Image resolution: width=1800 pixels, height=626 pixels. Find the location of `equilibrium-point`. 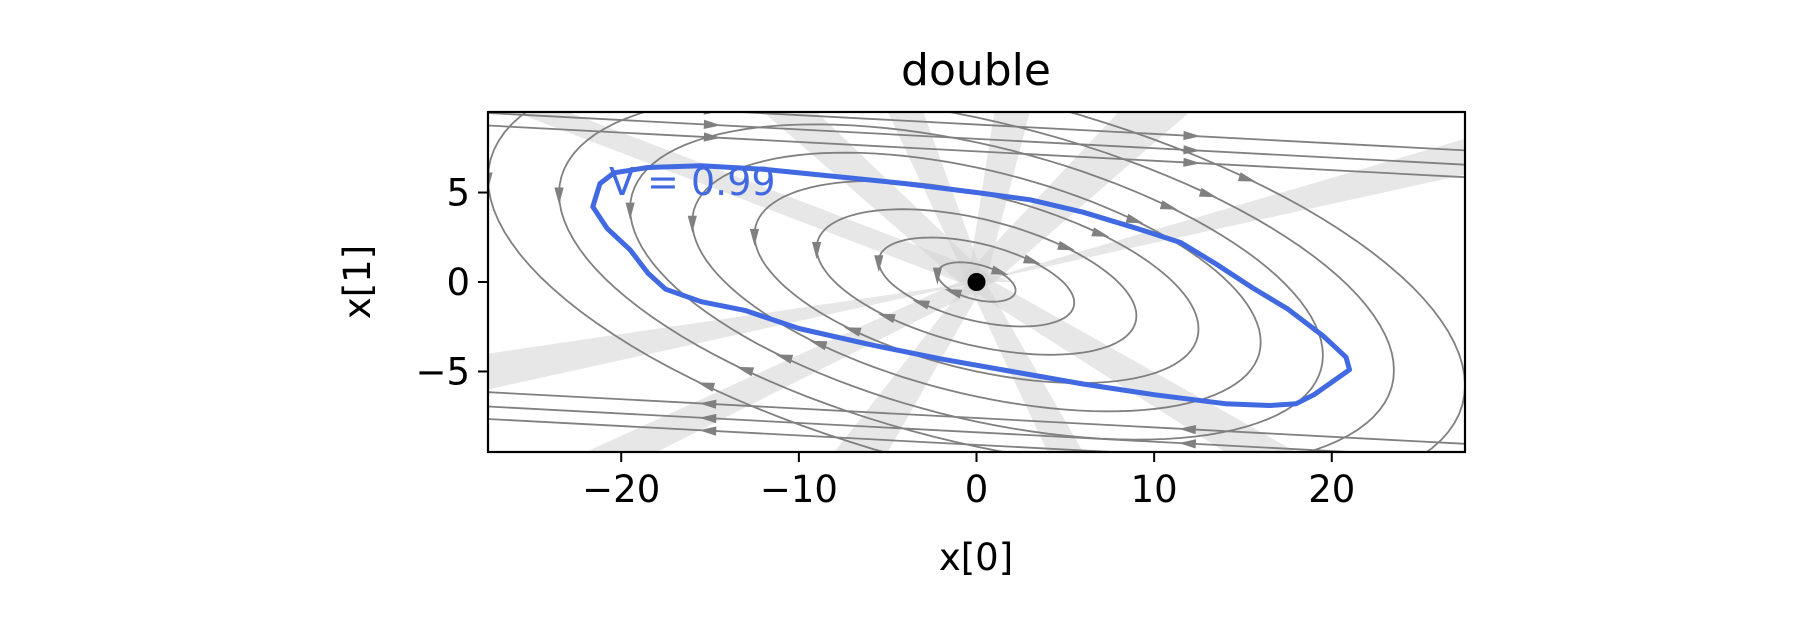

equilibrium-point is located at coordinates (976, 282).